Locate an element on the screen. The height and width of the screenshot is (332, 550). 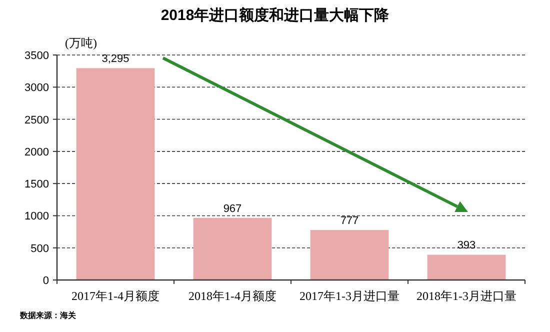
x-tick-label: 2017年1-3月进口量 is located at coordinates (350, 296).